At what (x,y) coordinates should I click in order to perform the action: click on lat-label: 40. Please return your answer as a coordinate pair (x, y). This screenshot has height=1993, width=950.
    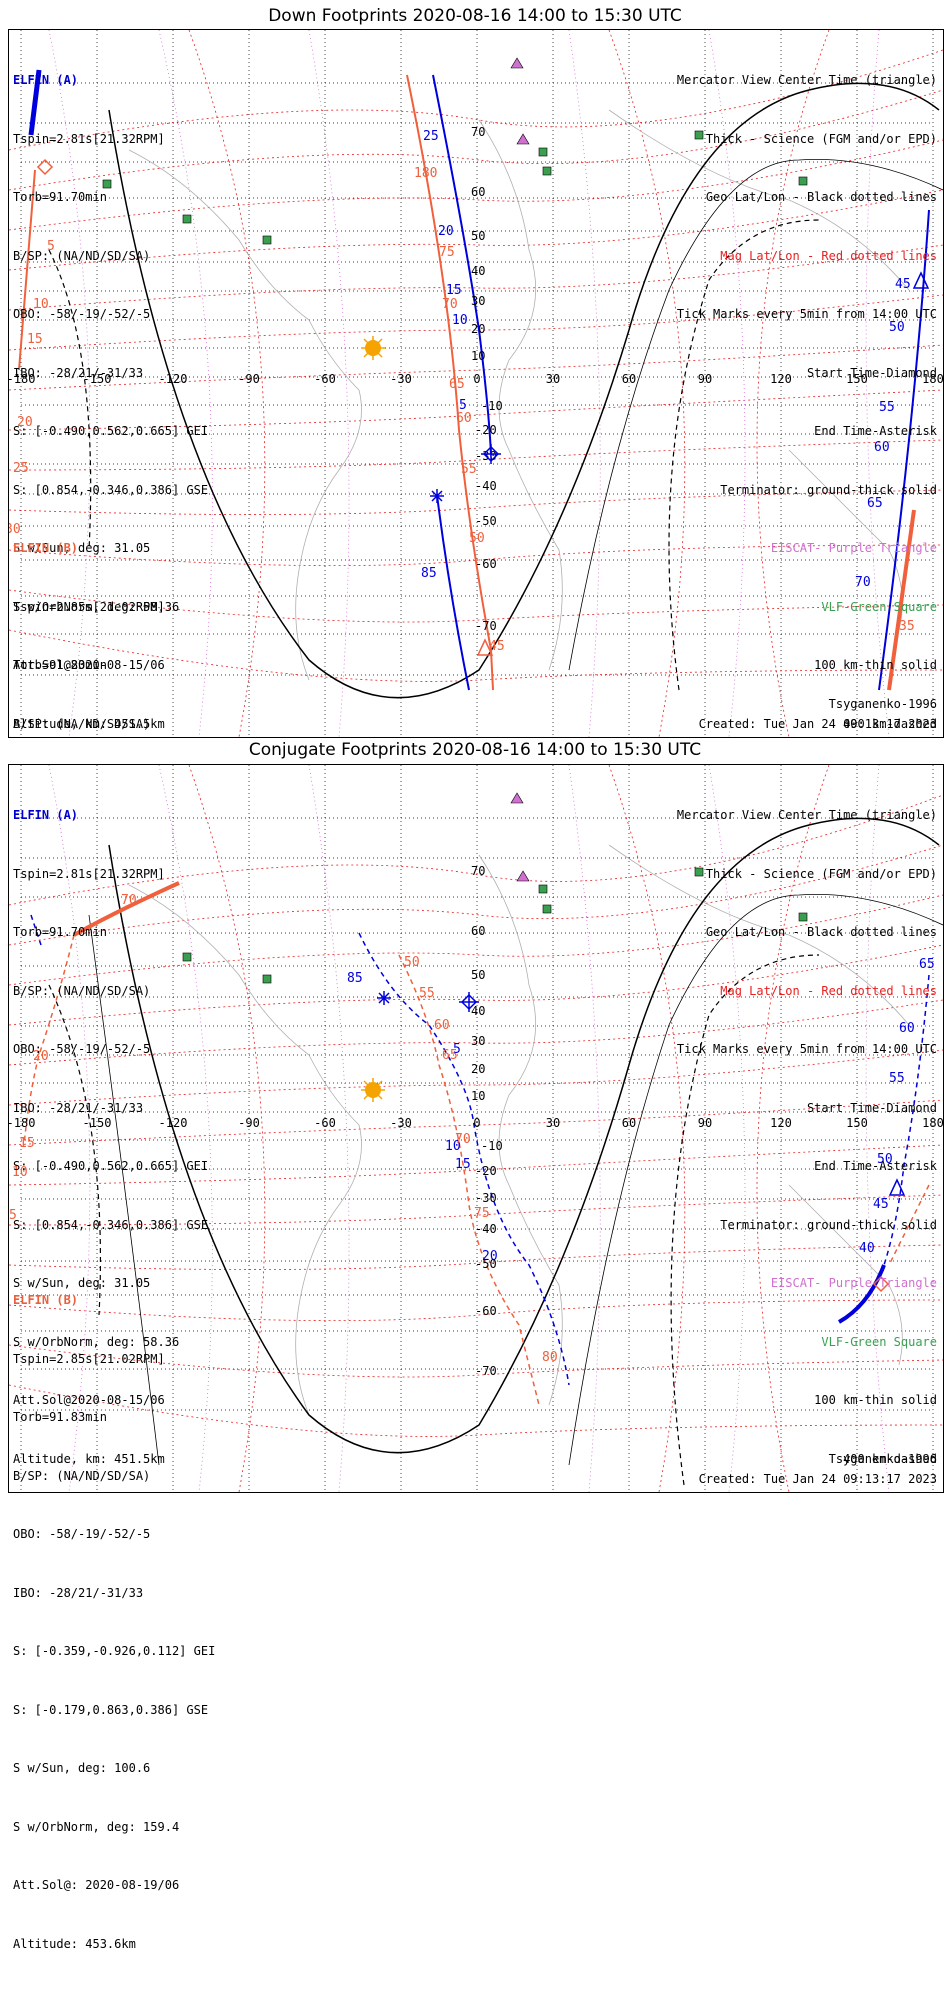
    Looking at the image, I should click on (478, 271).